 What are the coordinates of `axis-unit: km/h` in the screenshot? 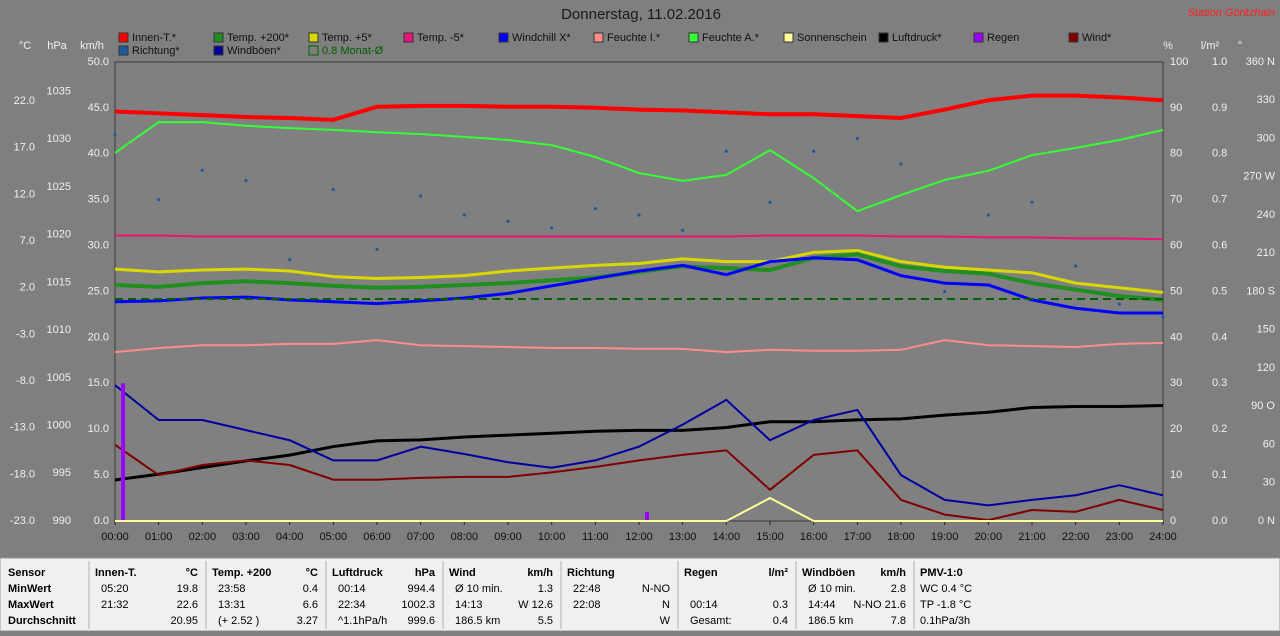 It's located at (92, 46).